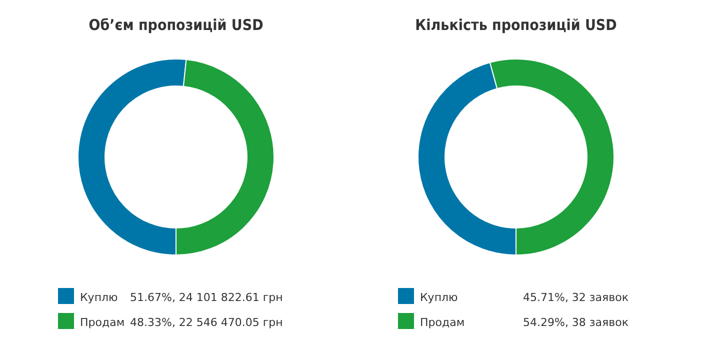 Image resolution: width=720 pixels, height=341 pixels. Describe the element at coordinates (576, 322) in the screenshot. I see `data-label: 54.29%, 38 заявок` at that location.